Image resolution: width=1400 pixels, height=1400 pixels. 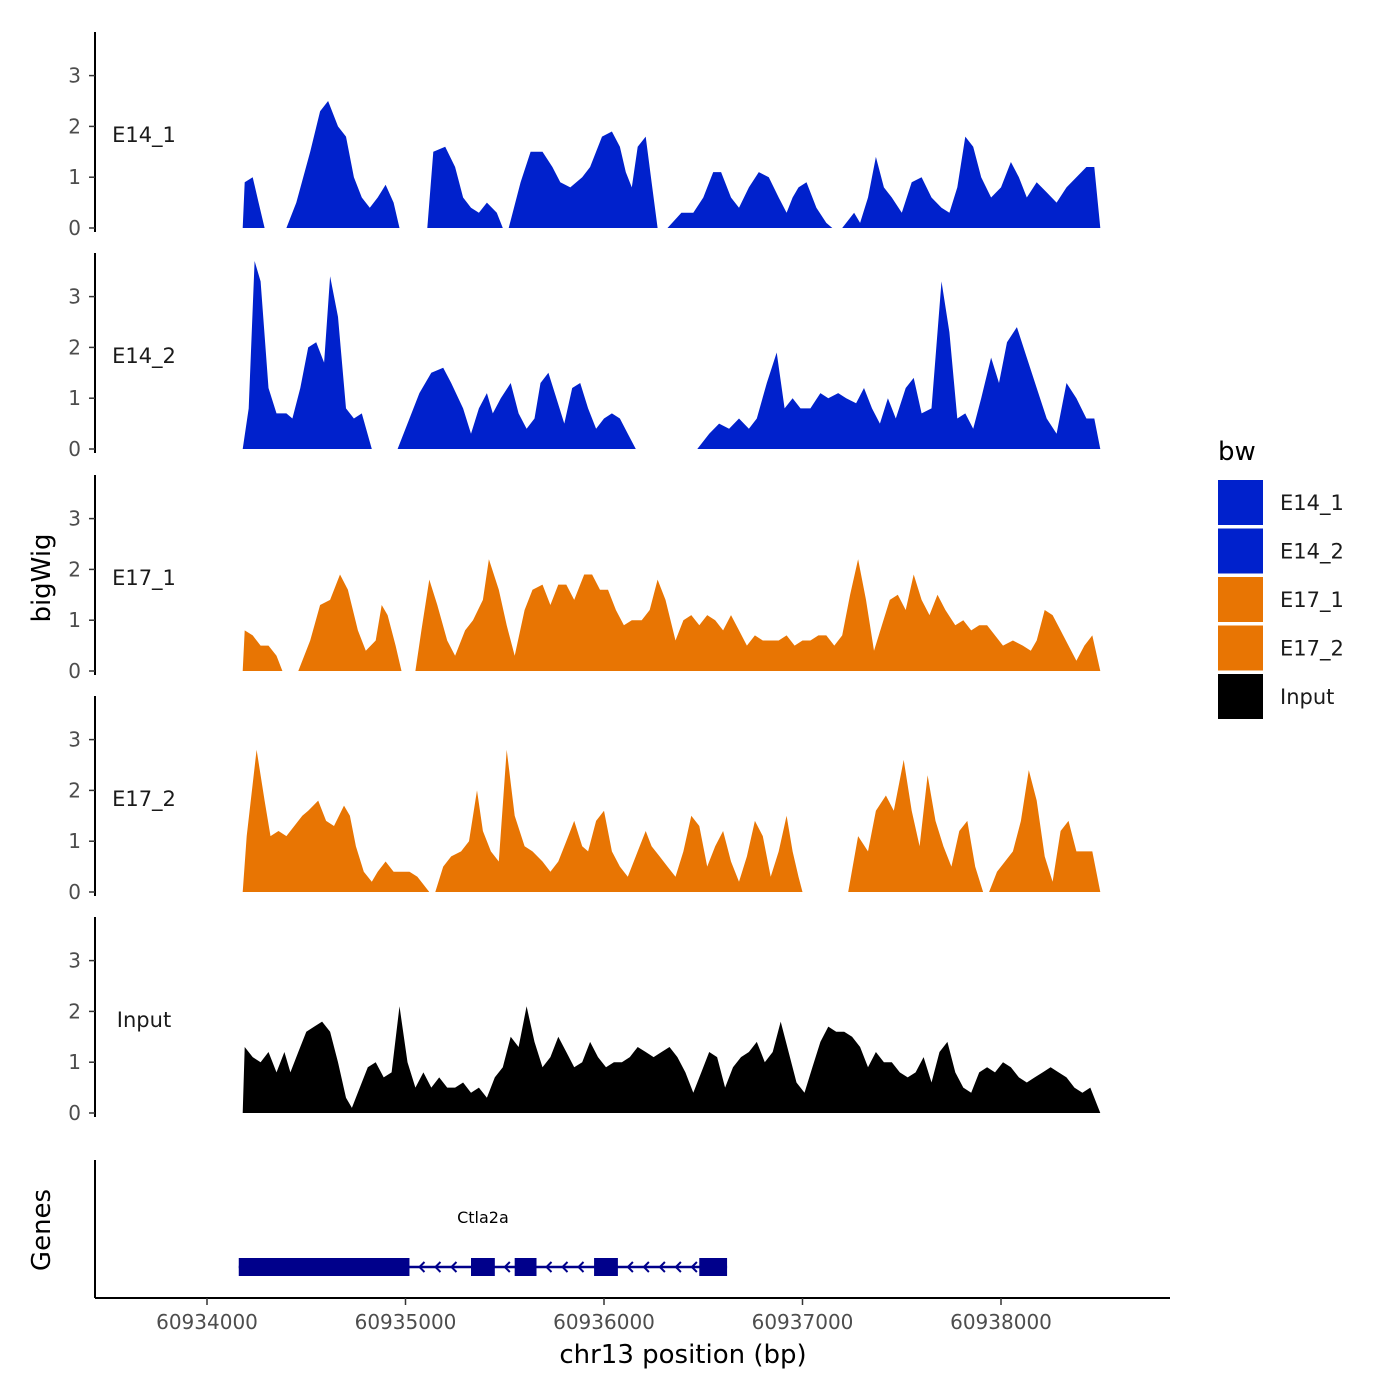 I want to click on track-label: E17_2, so click(x=144, y=799).